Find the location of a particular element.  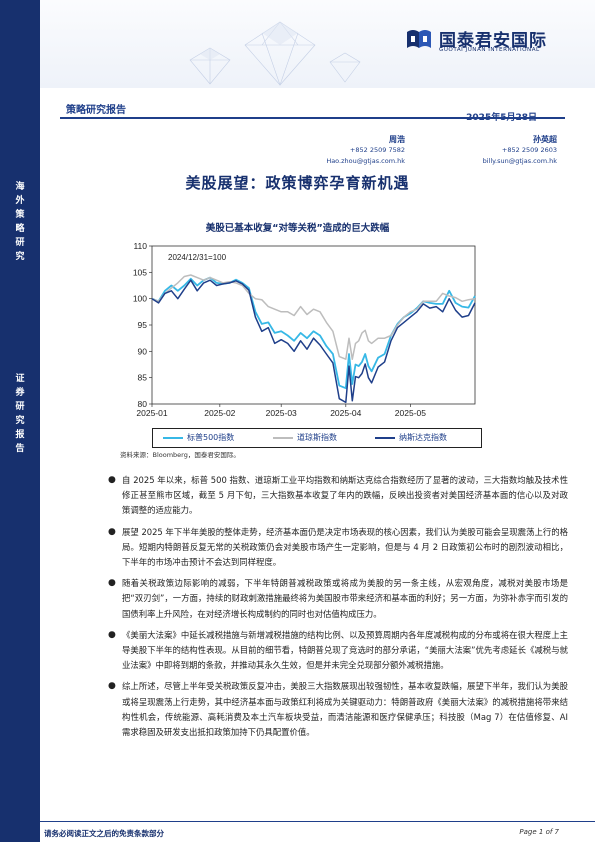

y-tick-label: 85 is located at coordinates (143, 378).